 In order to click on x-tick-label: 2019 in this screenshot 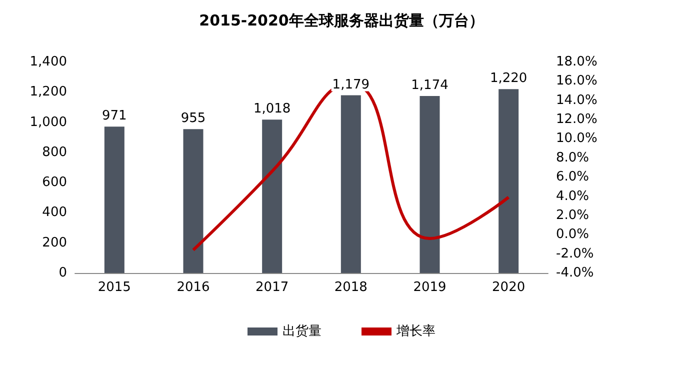, I will do `click(429, 287)`.